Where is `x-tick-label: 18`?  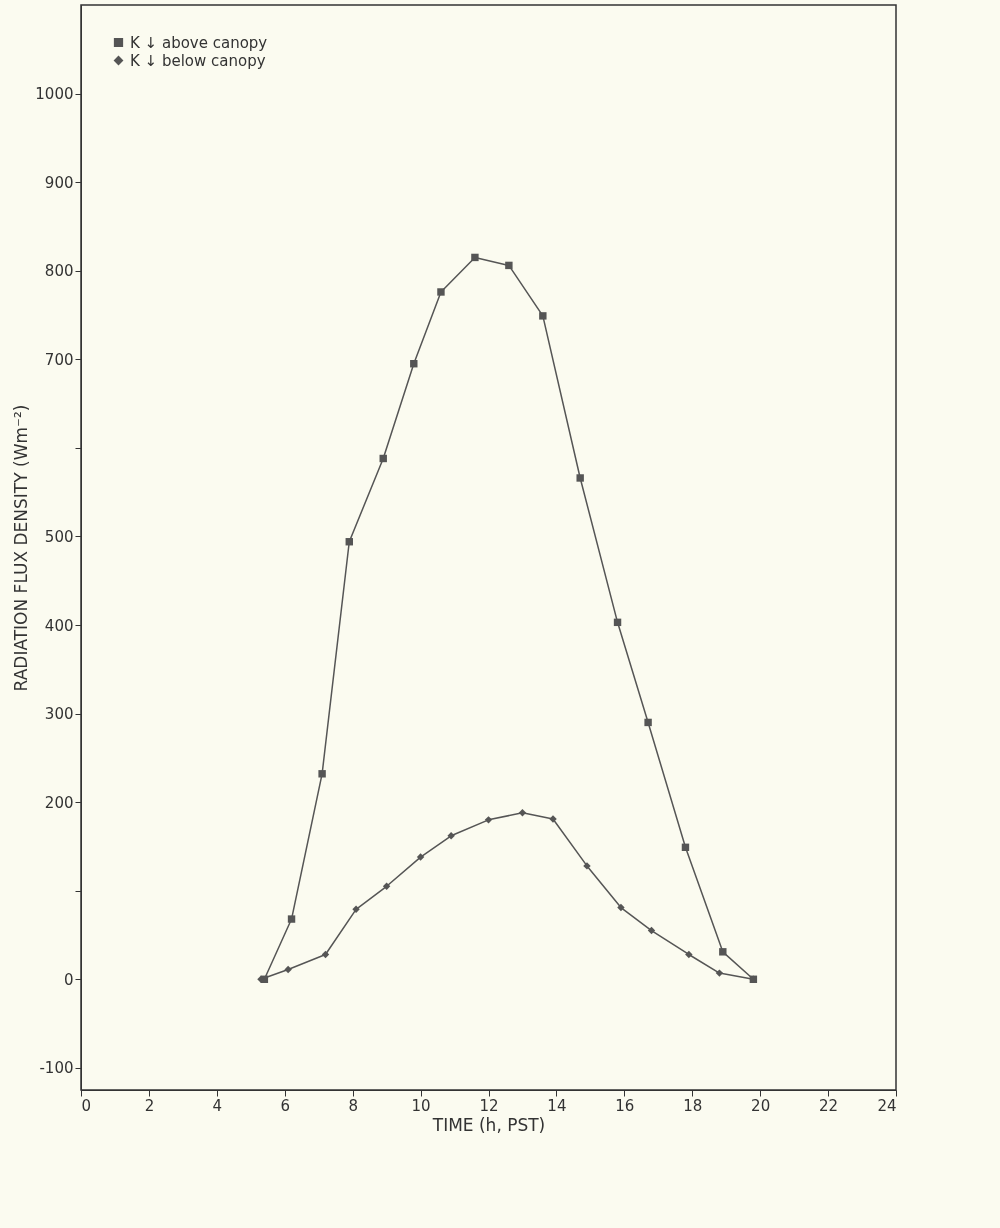 x-tick-label: 18 is located at coordinates (693, 1105).